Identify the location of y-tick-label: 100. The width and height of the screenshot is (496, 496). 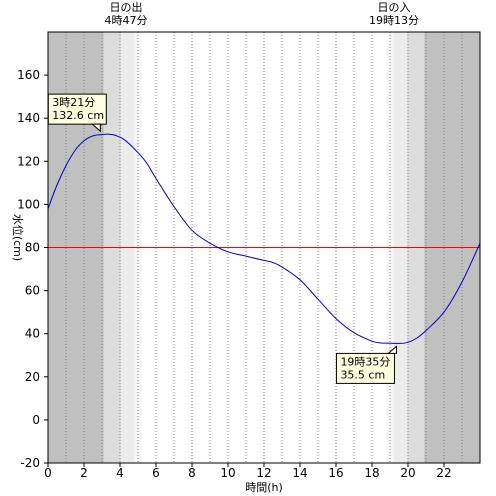
(28, 204).